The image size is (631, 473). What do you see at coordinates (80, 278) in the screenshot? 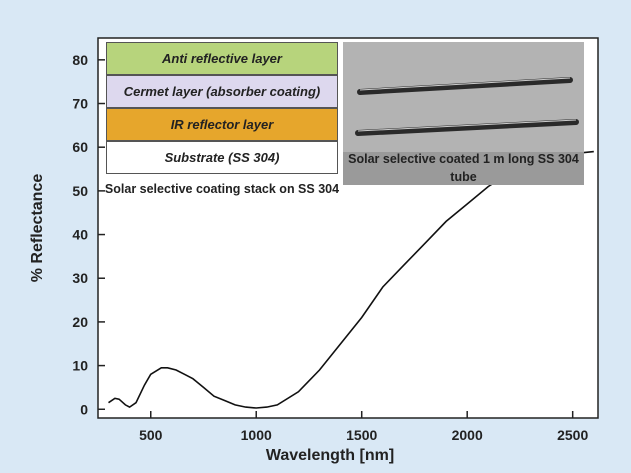
I see `y-tick-label: 30` at bounding box center [80, 278].